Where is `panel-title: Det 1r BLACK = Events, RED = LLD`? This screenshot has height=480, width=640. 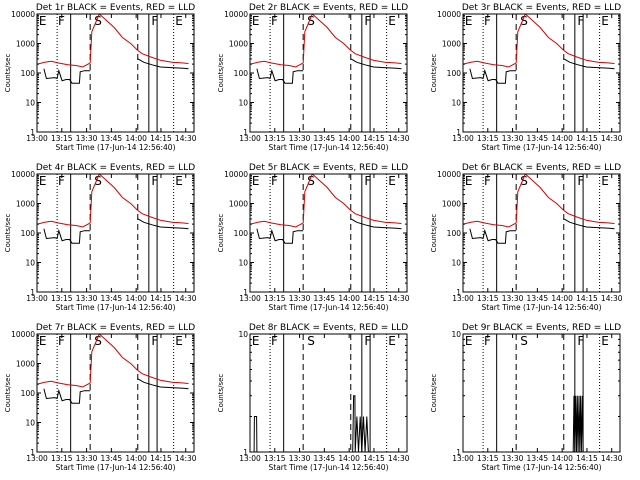
panel-title: Det 1r BLACK = Events, RED = LLD is located at coordinates (115, 8).